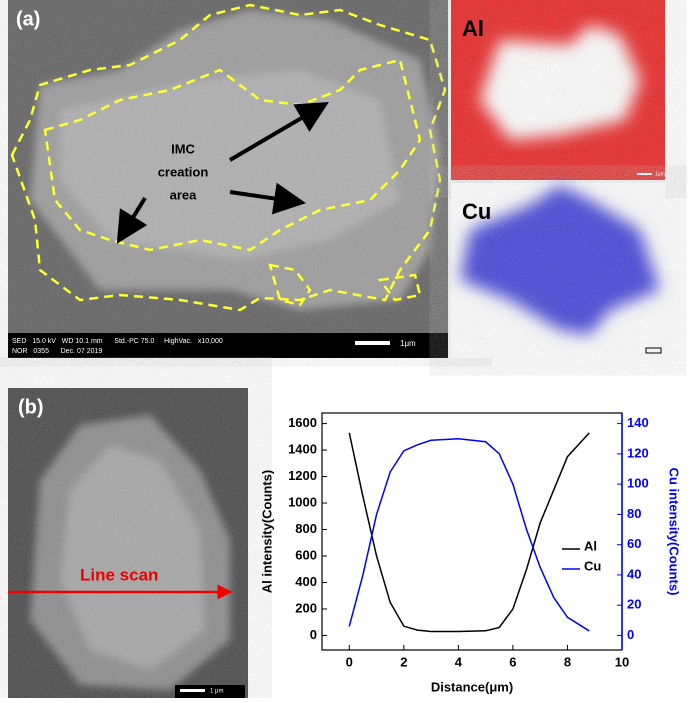 Image resolution: width=693 pixels, height=703 pixels. I want to click on y2-tick-label: 140, so click(638, 422).